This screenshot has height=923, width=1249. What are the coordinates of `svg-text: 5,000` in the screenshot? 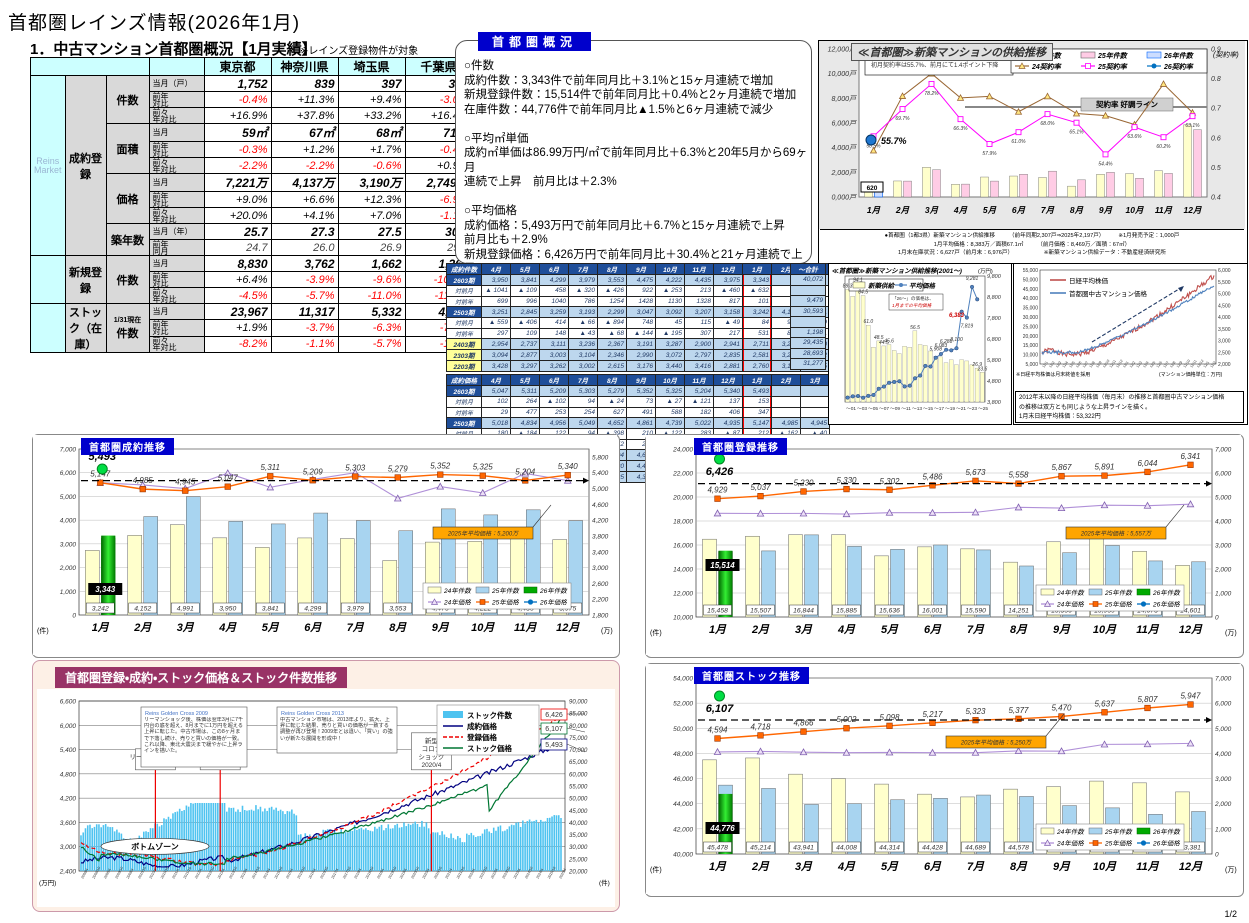 It's located at (1224, 295).